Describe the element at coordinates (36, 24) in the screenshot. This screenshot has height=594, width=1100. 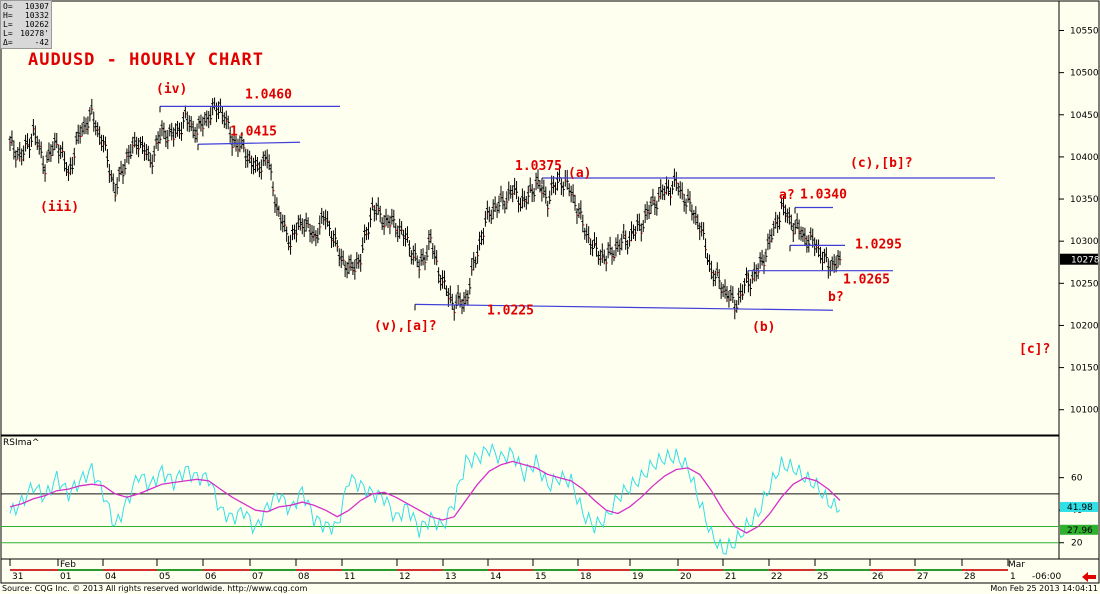
I see `ohlc-value: 10262` at that location.